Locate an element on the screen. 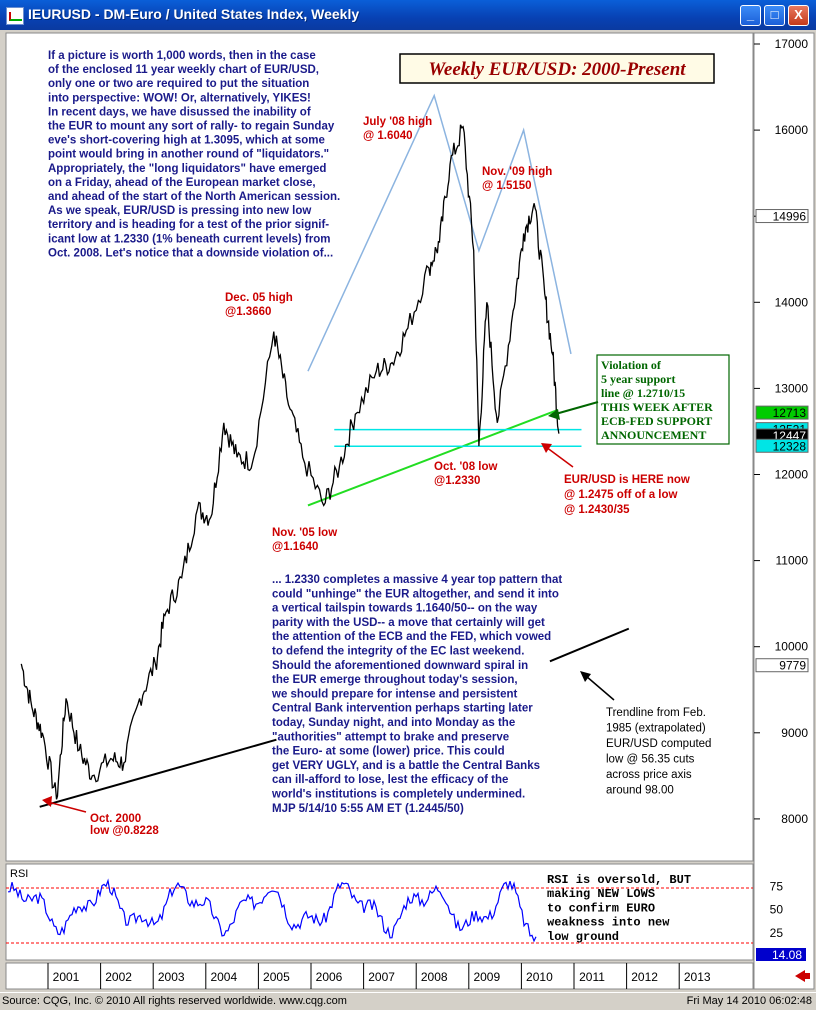 This screenshot has height=1010, width=816. ann-trend-line: low @ 56.35 cuts is located at coordinates (650, 760).